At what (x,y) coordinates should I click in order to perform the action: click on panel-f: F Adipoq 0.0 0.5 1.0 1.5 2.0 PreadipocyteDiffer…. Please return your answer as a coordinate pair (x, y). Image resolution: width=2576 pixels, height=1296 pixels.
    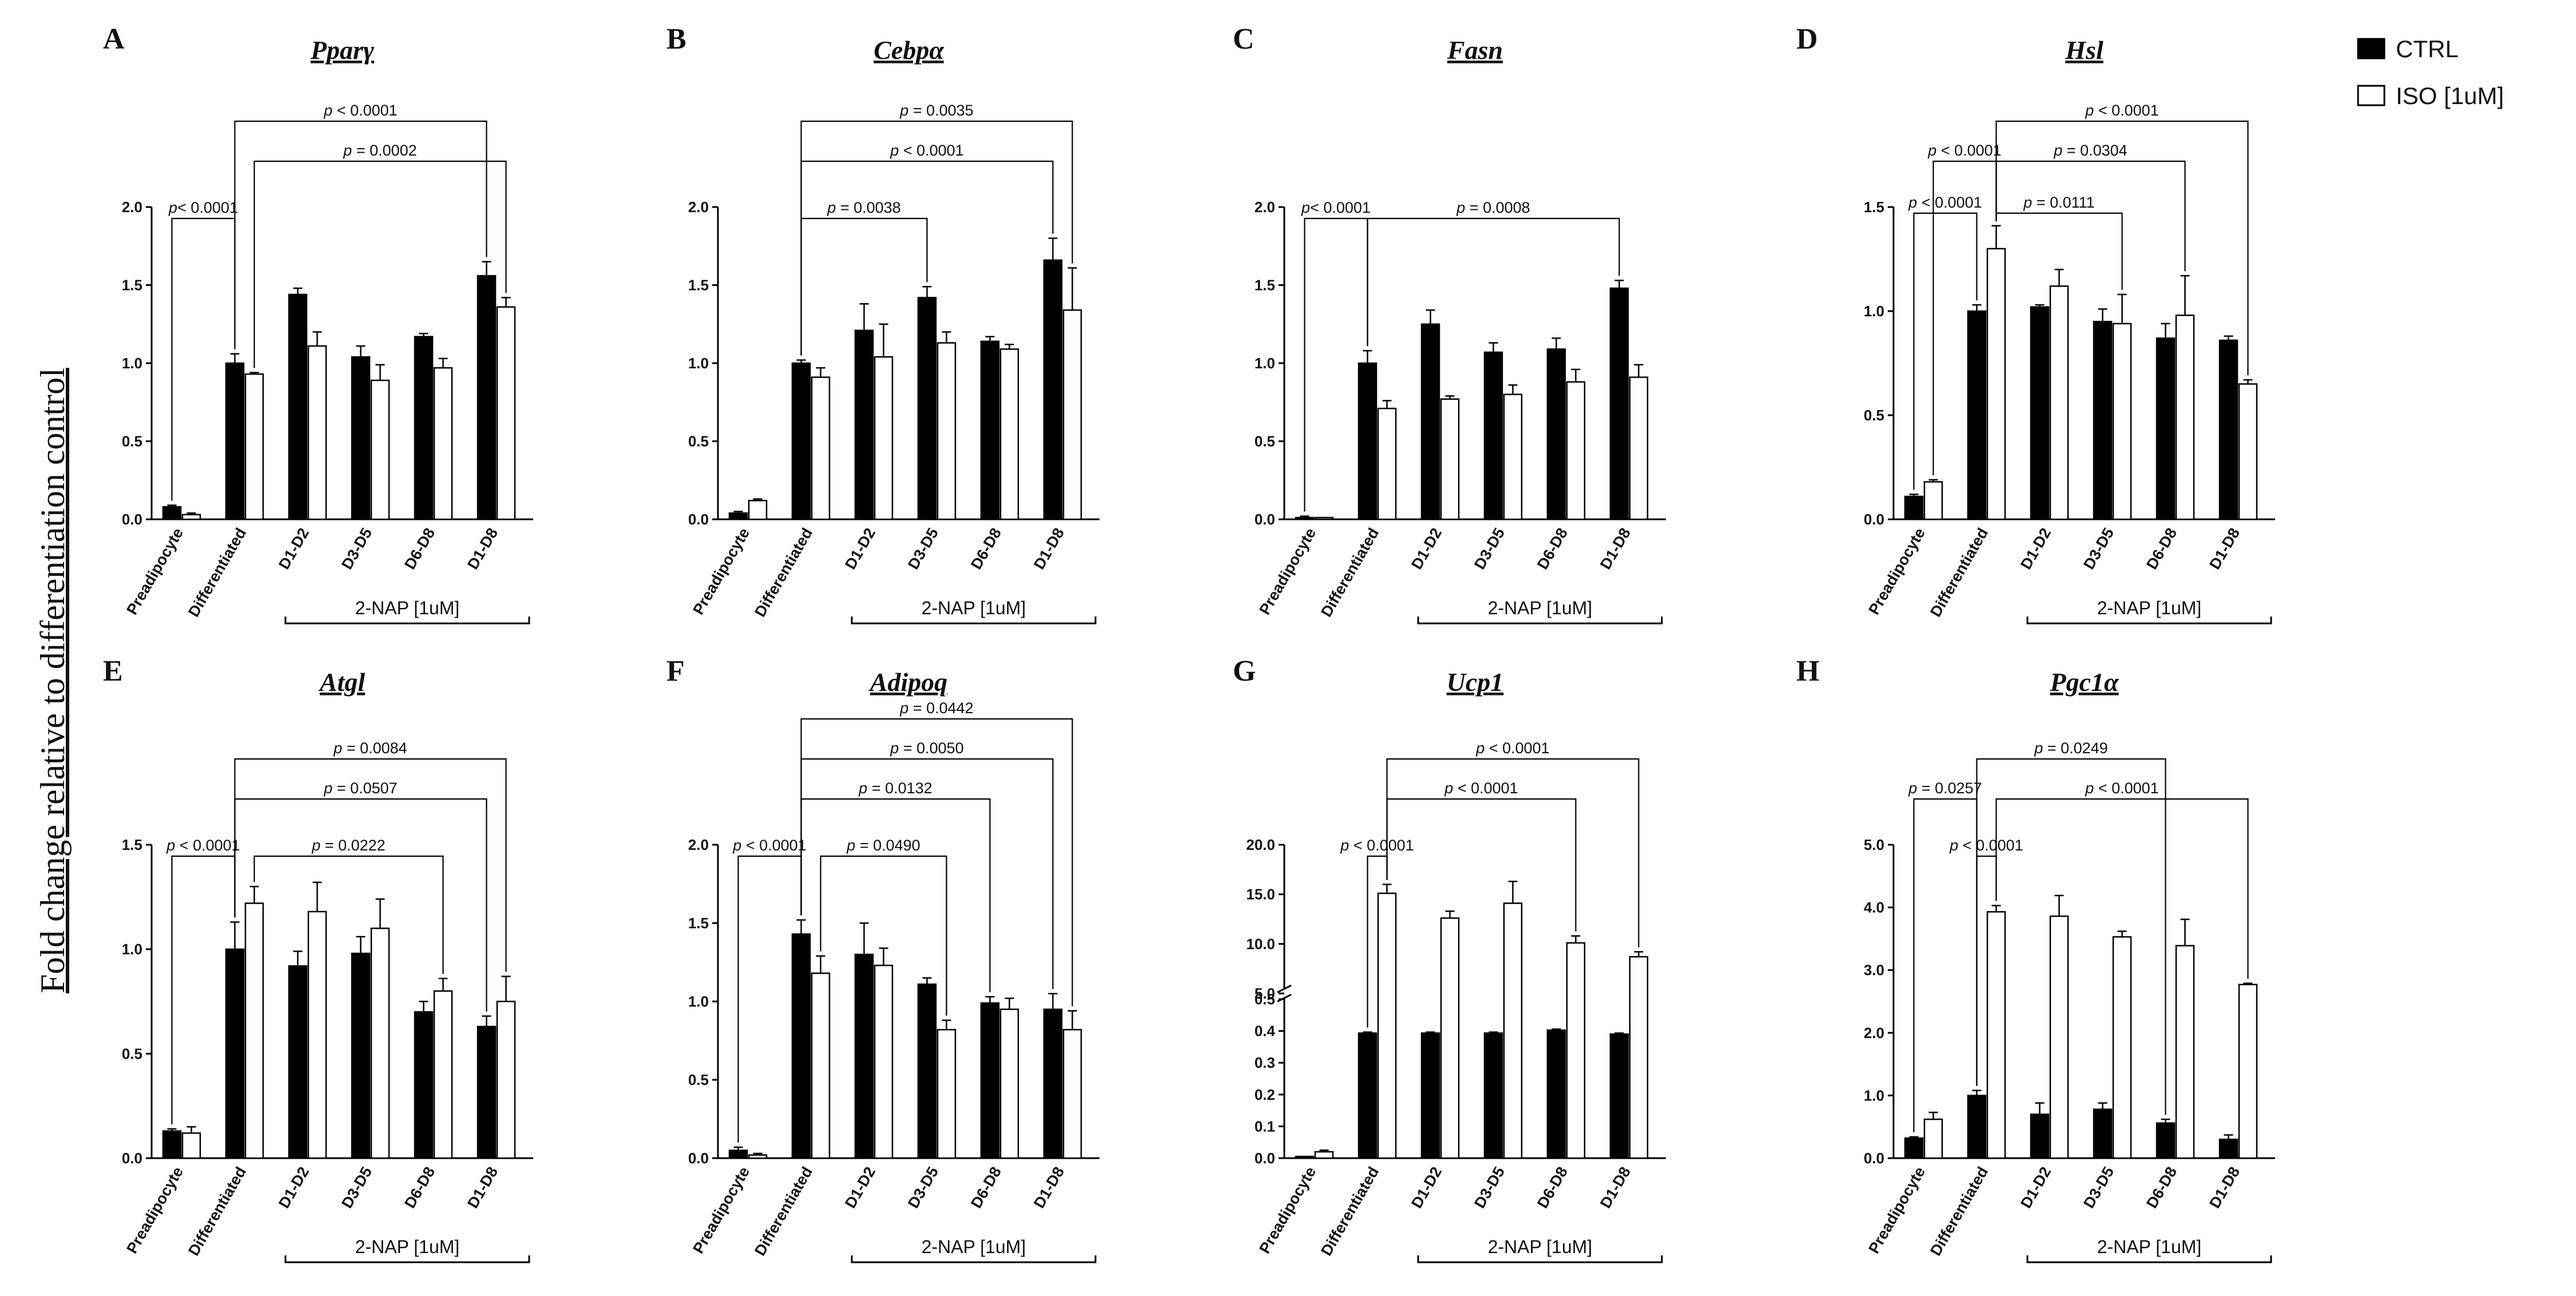
    Looking at the image, I should click on (883, 959).